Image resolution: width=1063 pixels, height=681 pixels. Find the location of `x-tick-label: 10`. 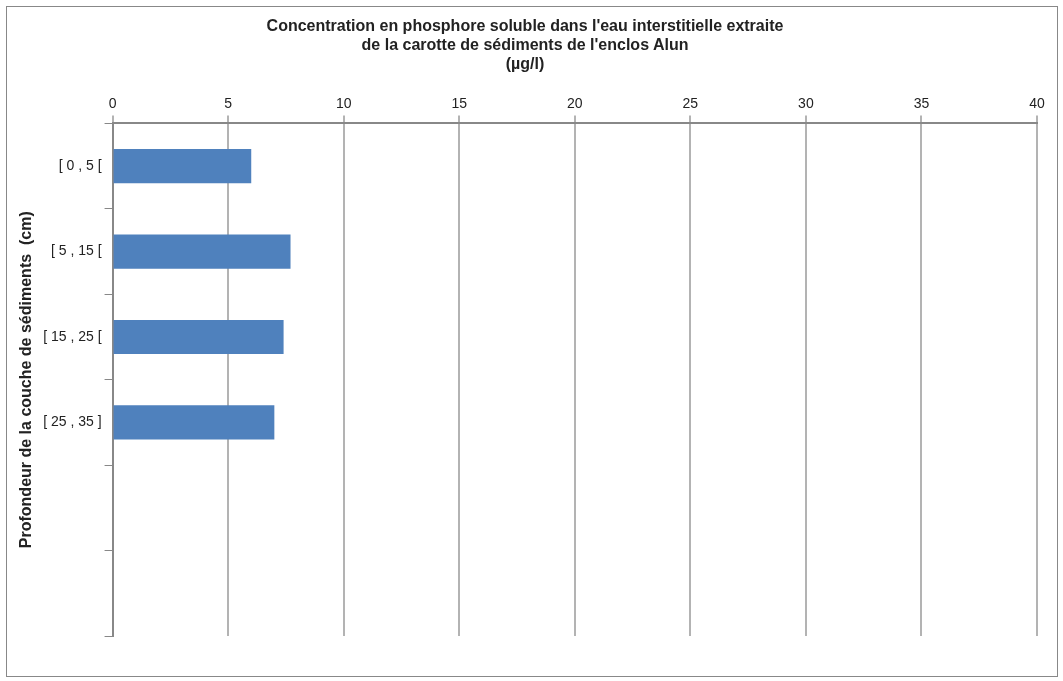

x-tick-label: 10 is located at coordinates (343, 102).